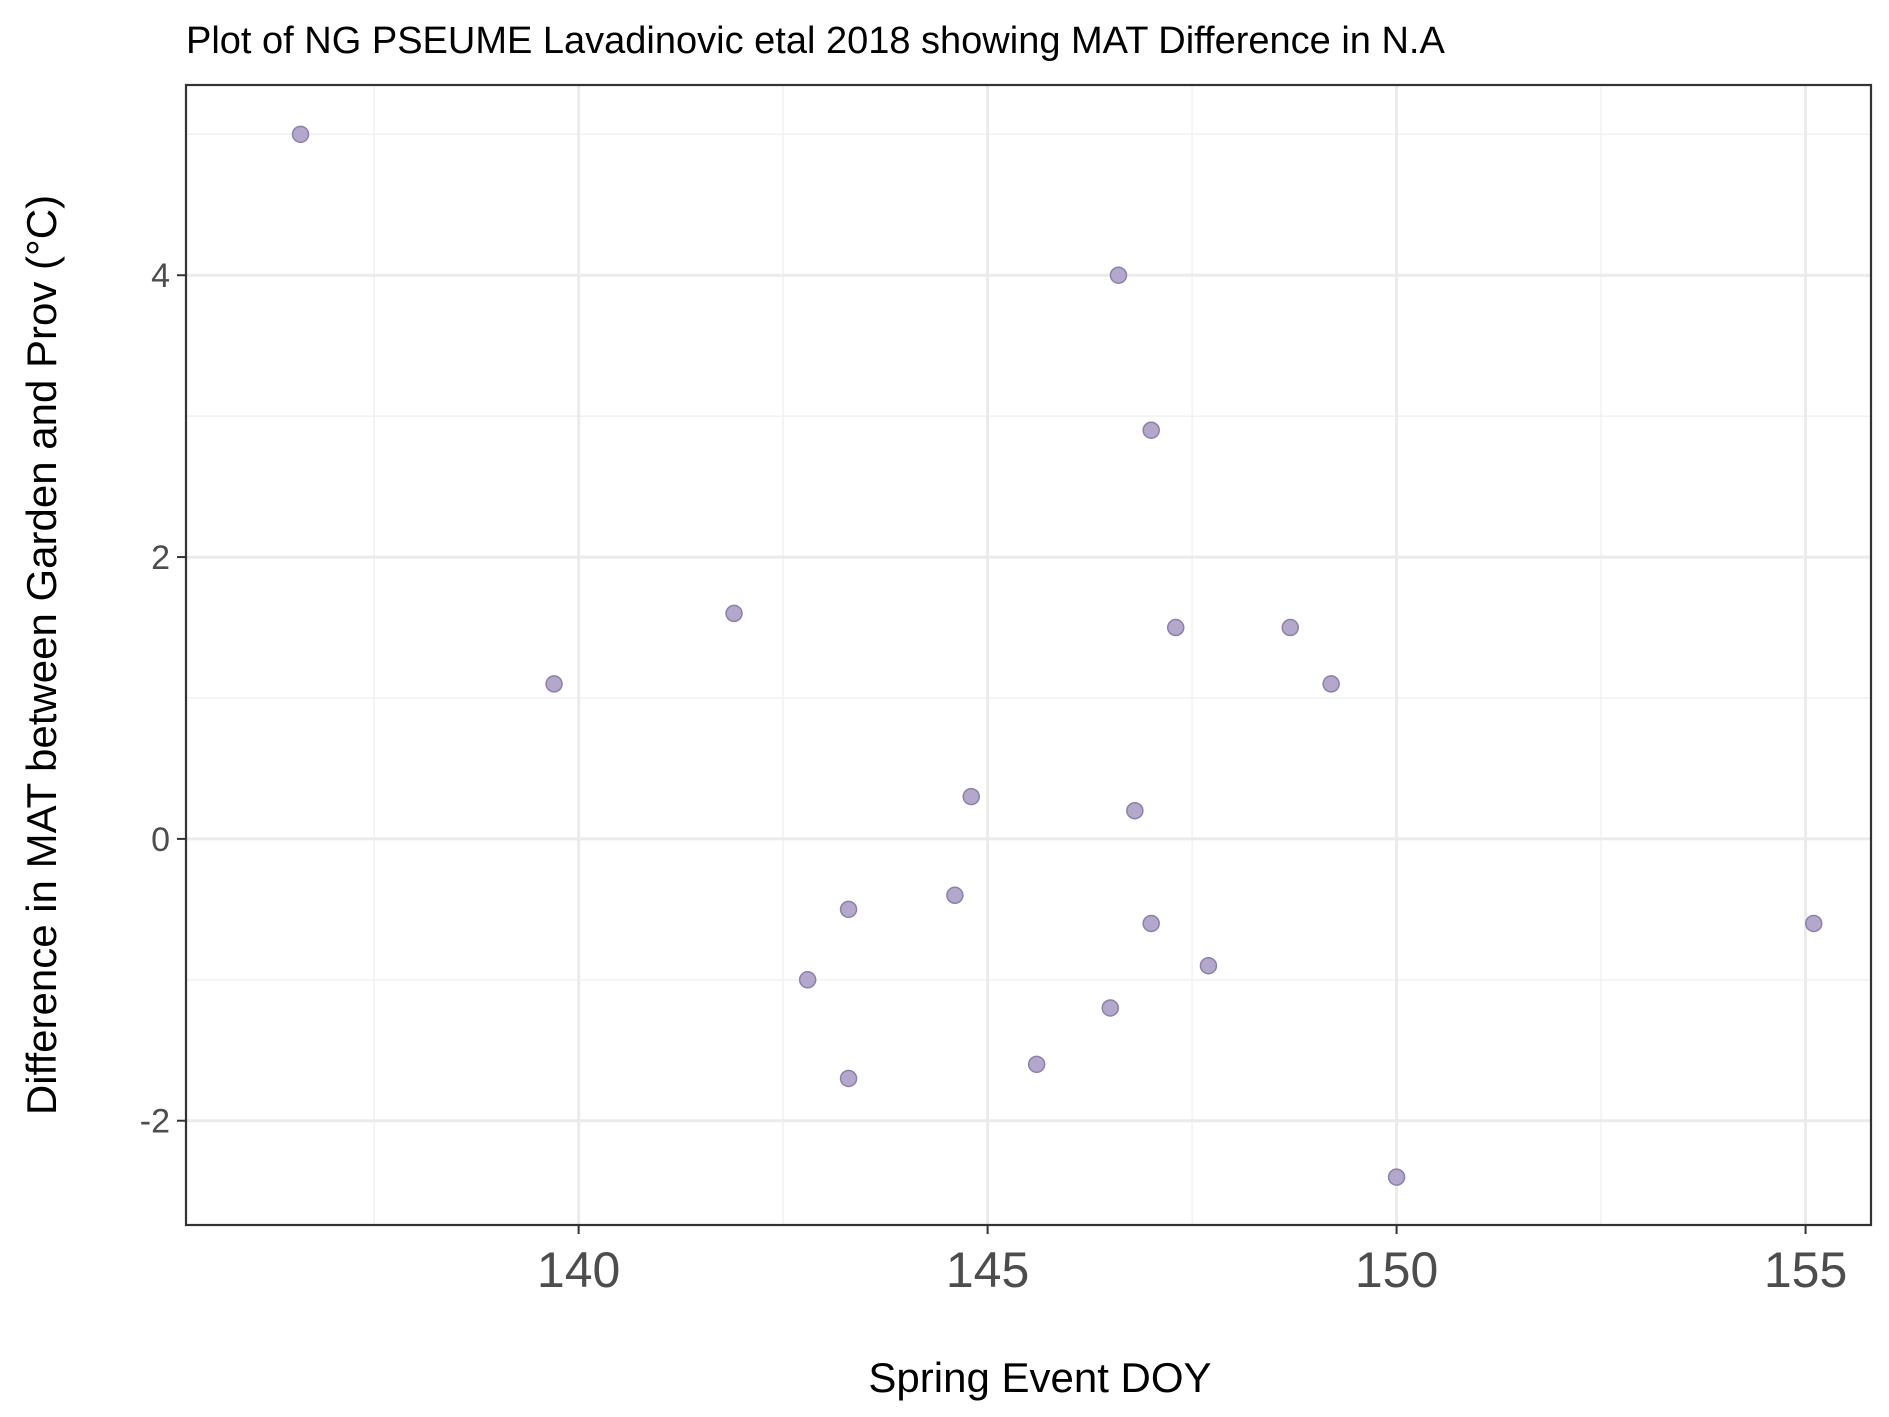 The image size is (1889, 1417). I want to click on x-tick-label: 155, so click(1805, 1270).